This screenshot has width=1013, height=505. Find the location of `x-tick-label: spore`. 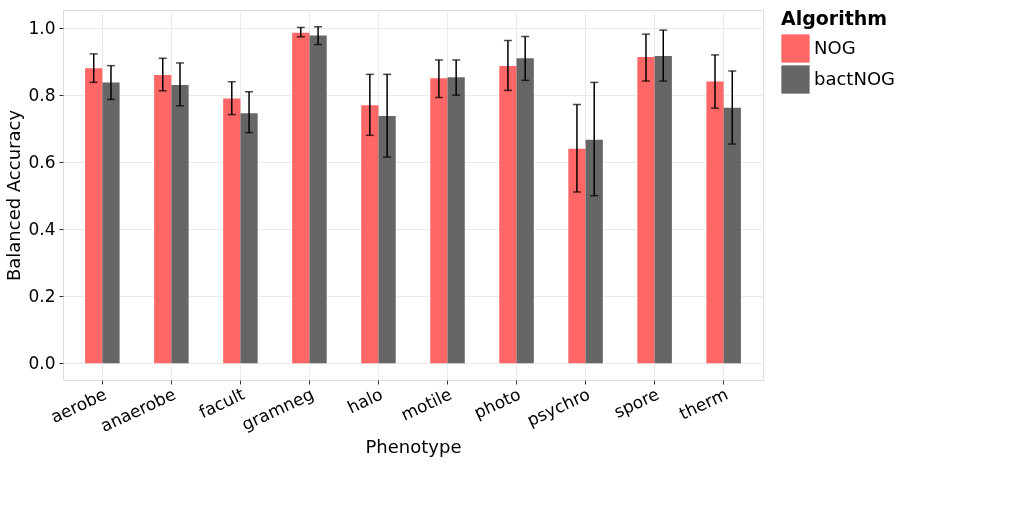

x-tick-label: spore is located at coordinates (636, 402).